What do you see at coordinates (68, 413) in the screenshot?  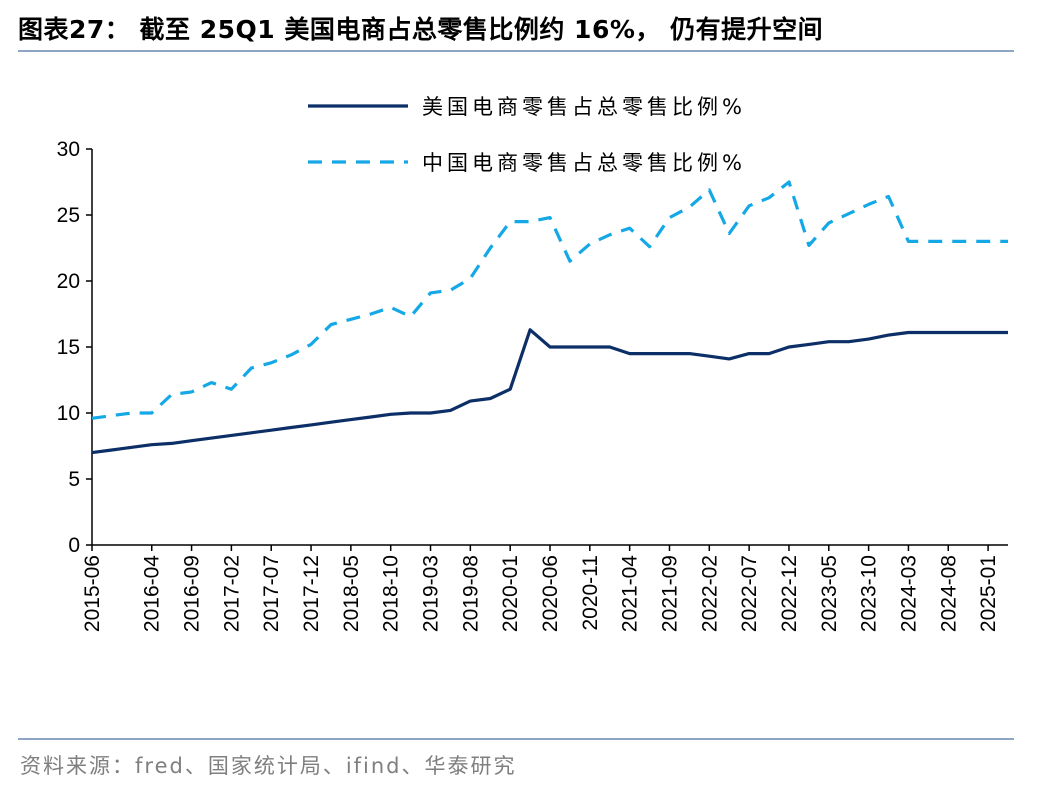 I see `y-tick-label: 10` at bounding box center [68, 413].